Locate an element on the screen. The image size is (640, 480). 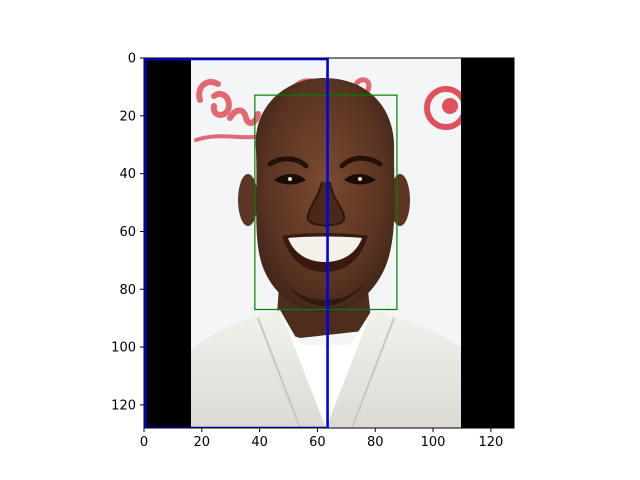
beard is located at coordinates (325, 287).